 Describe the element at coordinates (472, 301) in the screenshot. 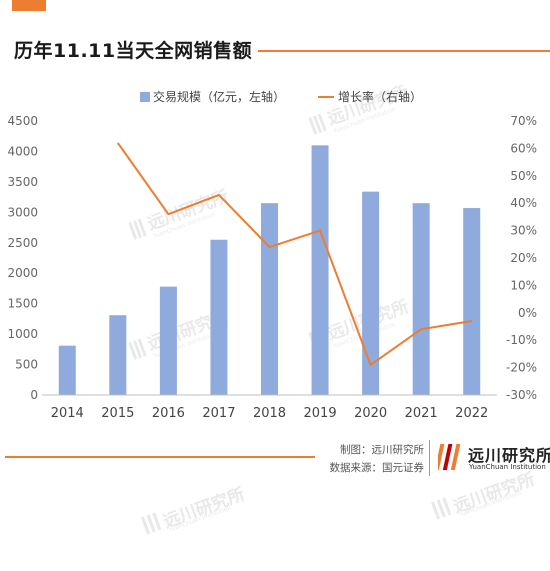

I see `bar-2022` at that location.